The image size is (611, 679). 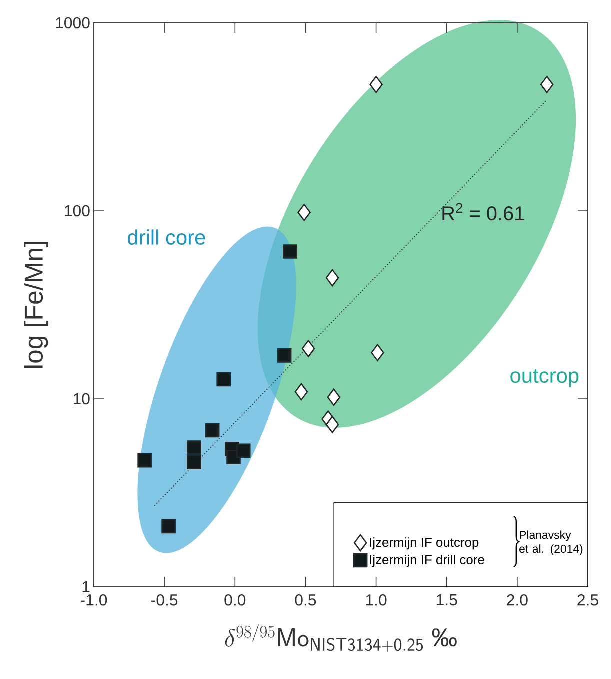 I want to click on y-tick-label: 100, so click(x=77, y=211).